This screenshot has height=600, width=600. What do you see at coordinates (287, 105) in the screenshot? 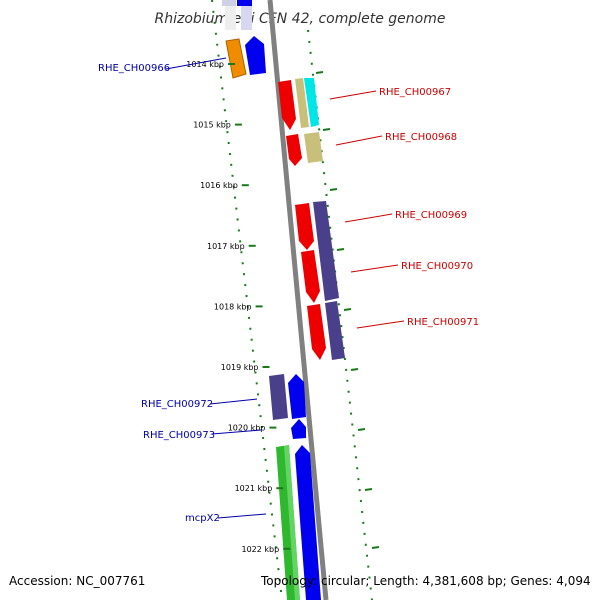
I see `gene-rhe-ch00967` at bounding box center [287, 105].